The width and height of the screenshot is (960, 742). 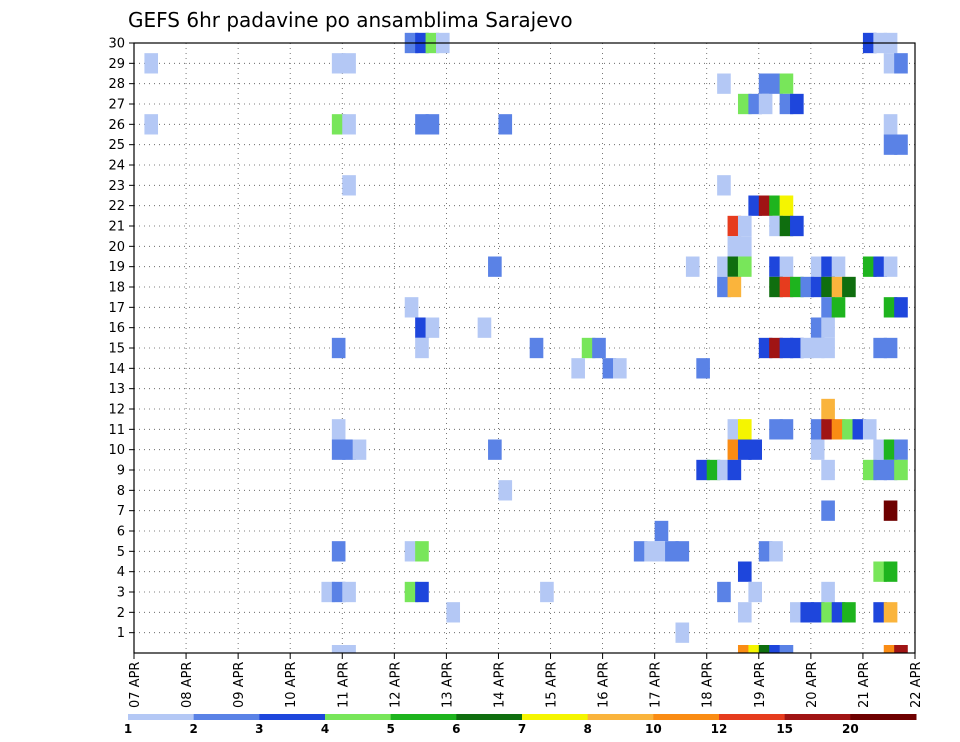 I want to click on y-tick-label: 24, so click(x=116, y=166).